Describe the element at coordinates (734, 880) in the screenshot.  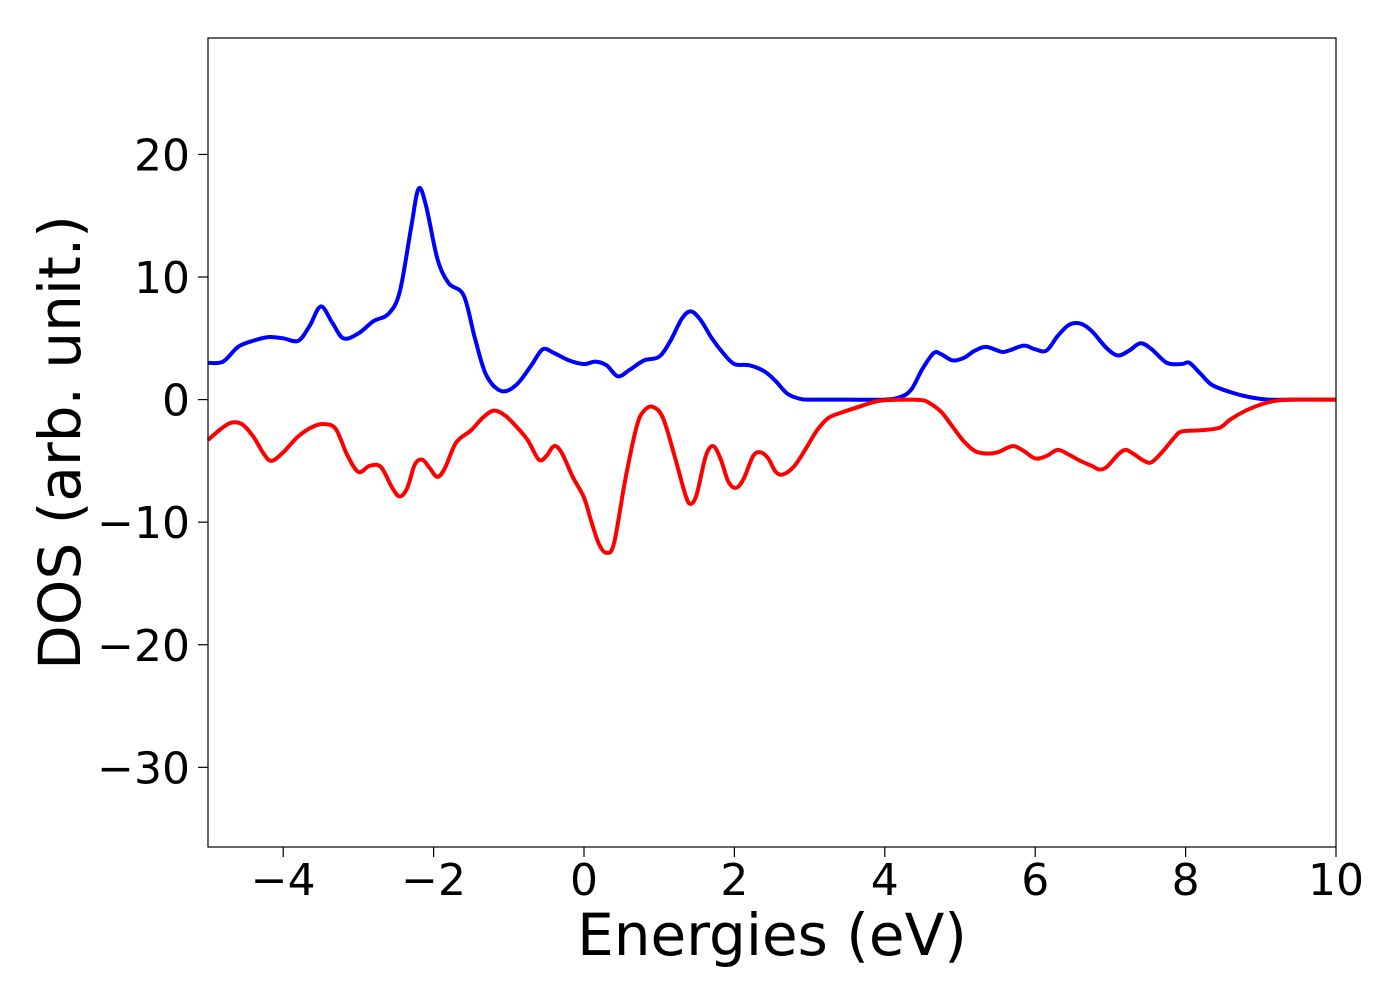
I see `x-tick-label: 2` at that location.